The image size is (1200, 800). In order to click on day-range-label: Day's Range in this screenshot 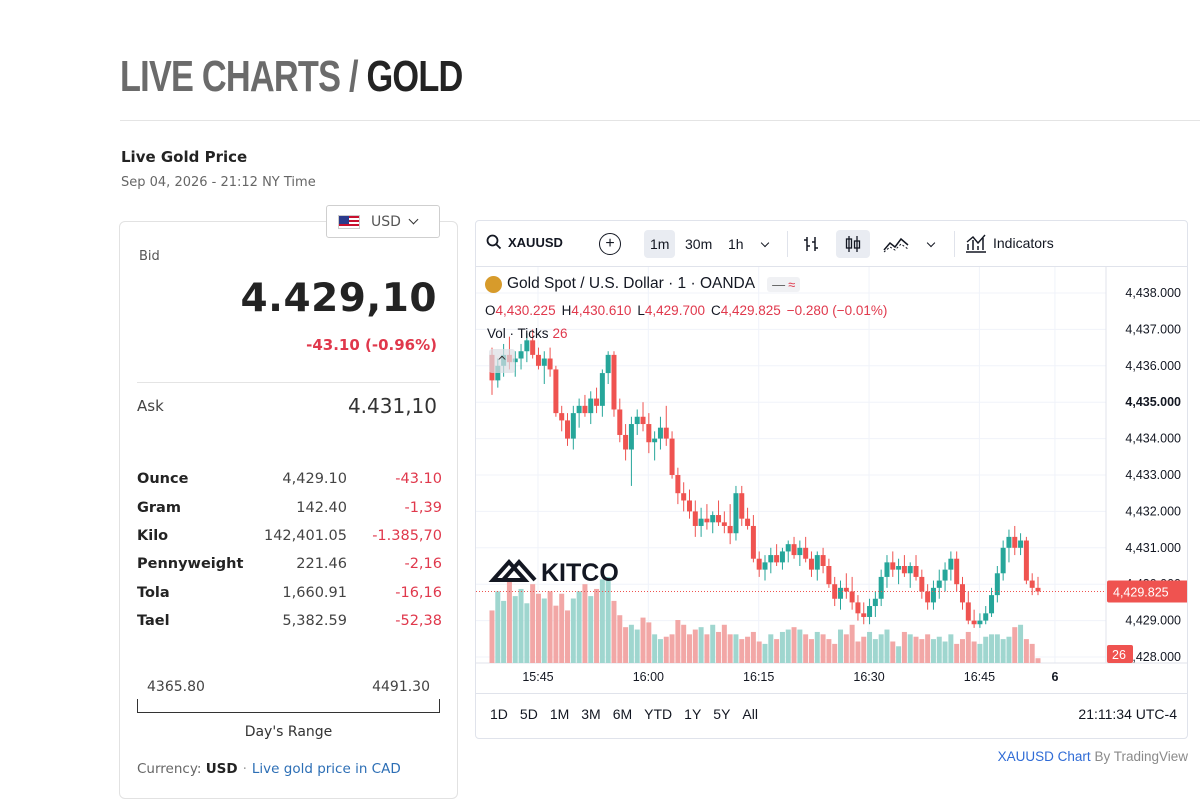, I will do `click(288, 732)`.